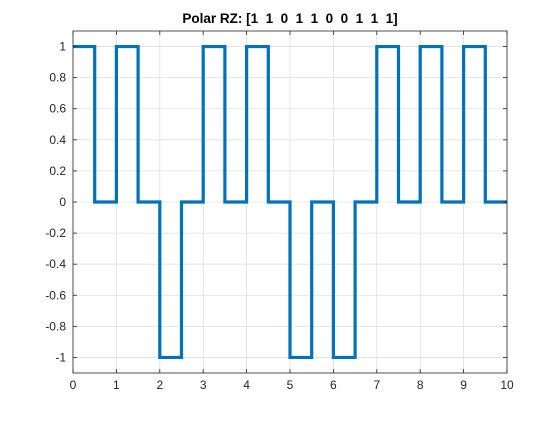  Describe the element at coordinates (55, 295) in the screenshot. I see `y-tick-label: -0.6` at that location.